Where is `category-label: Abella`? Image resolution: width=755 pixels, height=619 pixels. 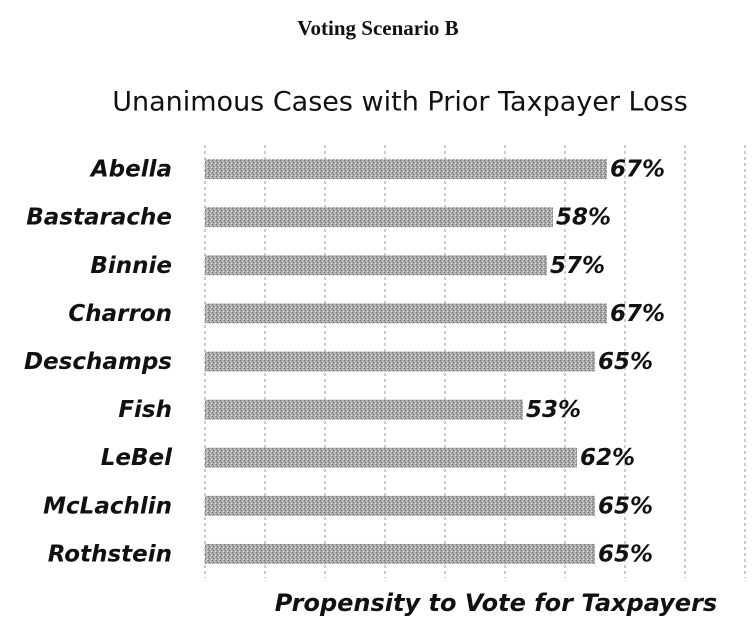 category-label: Abella is located at coordinates (130, 170).